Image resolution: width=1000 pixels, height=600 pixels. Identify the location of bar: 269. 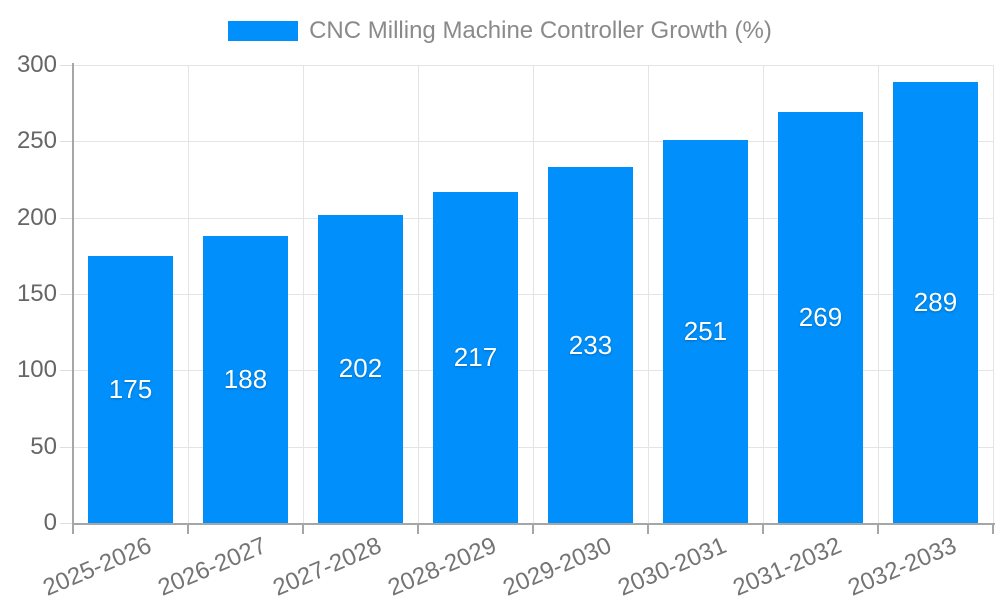
(820, 317).